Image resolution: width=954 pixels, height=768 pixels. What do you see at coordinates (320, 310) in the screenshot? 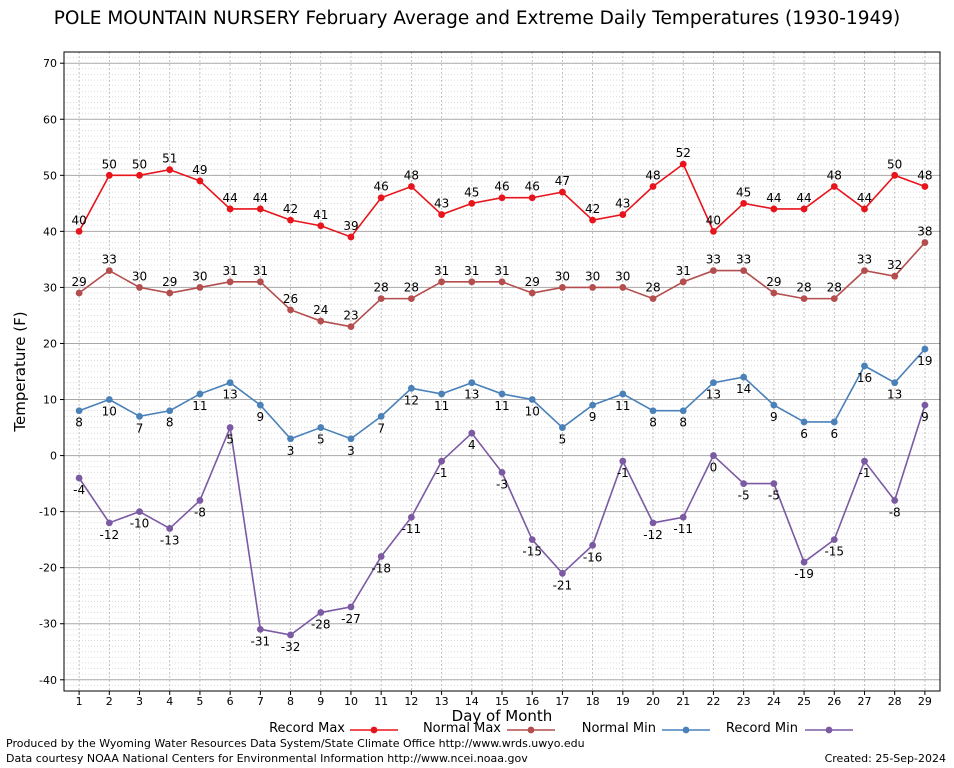
I see `data-label: 24` at bounding box center [320, 310].